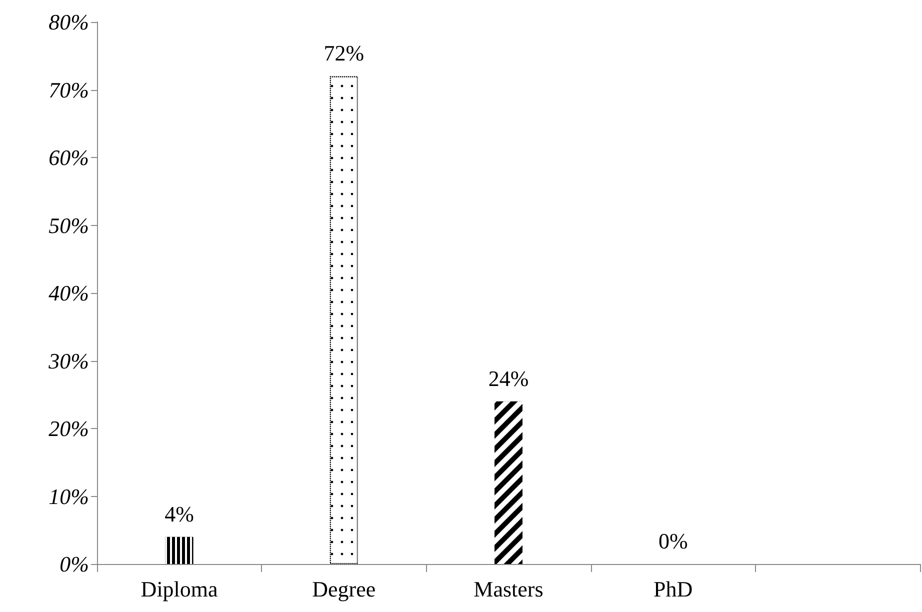 This screenshot has height=612, width=922. Describe the element at coordinates (509, 589) in the screenshot. I see `x-tick-label: Masters` at that location.